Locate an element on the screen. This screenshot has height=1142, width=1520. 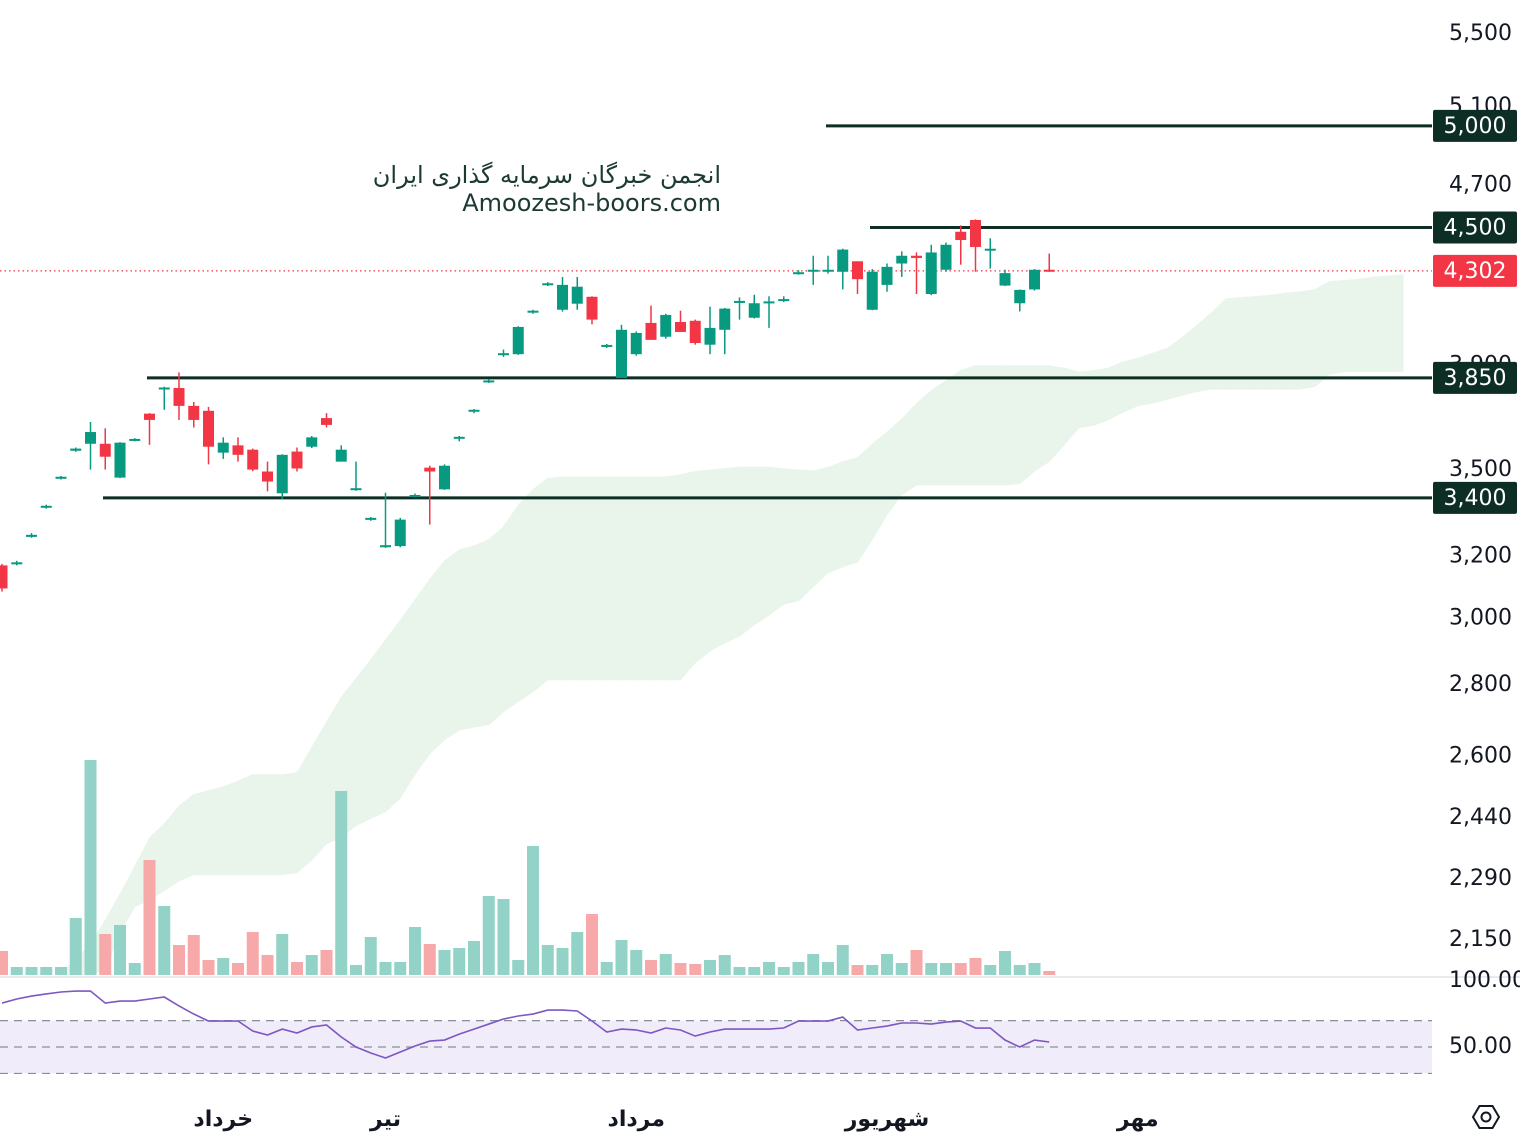
y-tick-label: 4,700 is located at coordinates (1480, 185).